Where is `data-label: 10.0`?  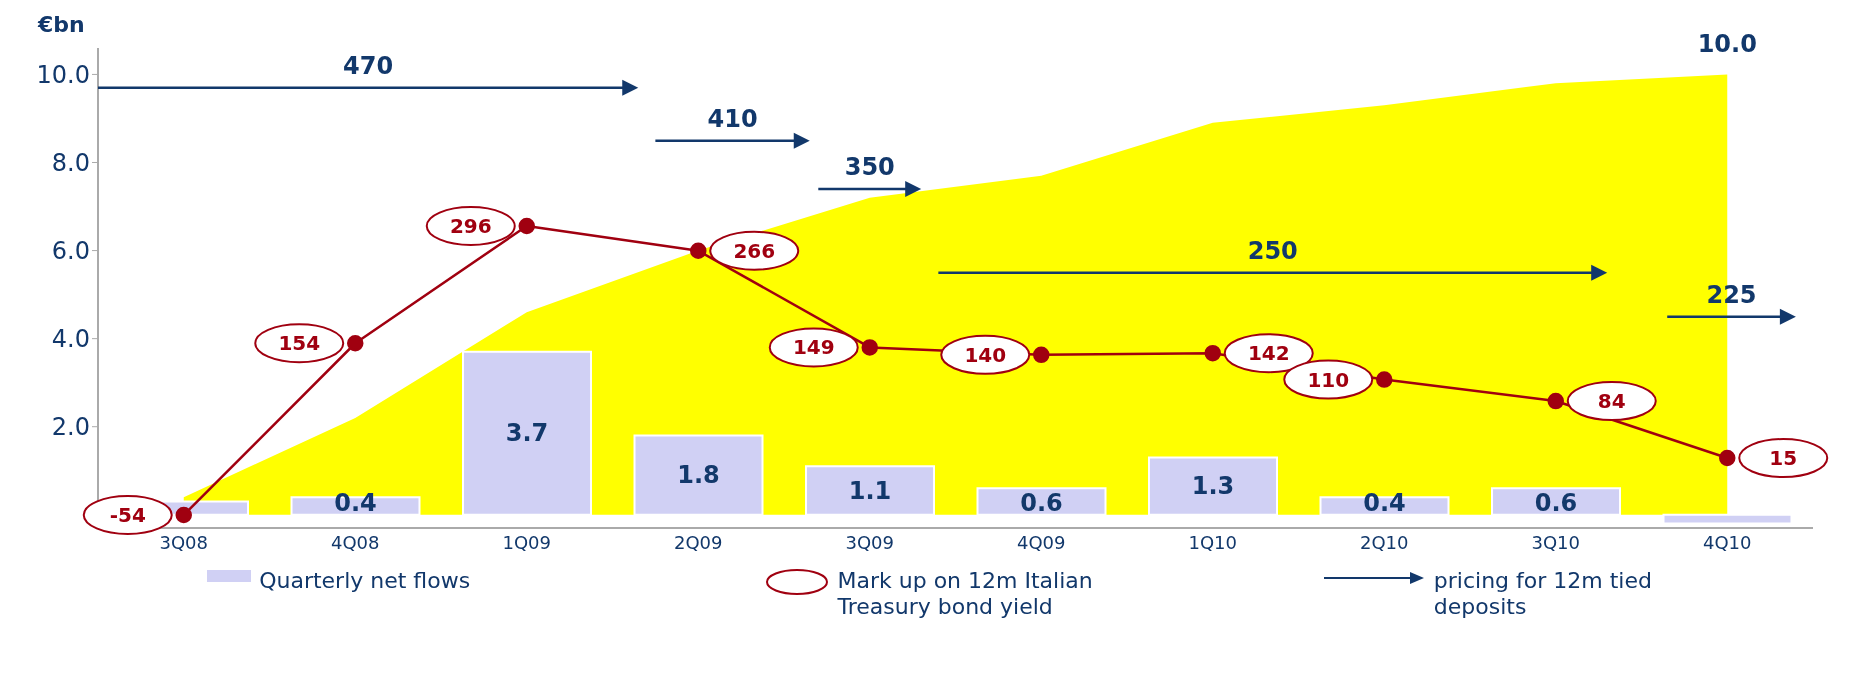 data-label: 10.0 is located at coordinates (1727, 44).